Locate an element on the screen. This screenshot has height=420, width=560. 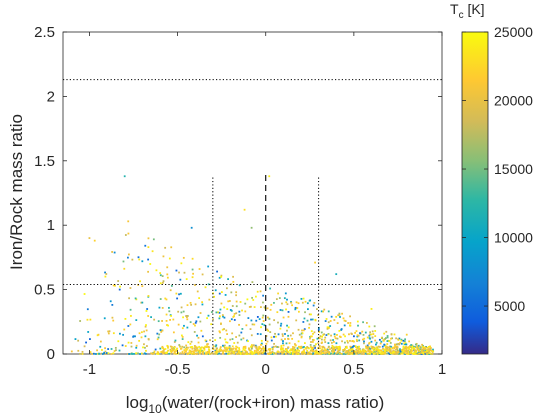
x-axis-label-main: log is located at coordinates (137, 402).